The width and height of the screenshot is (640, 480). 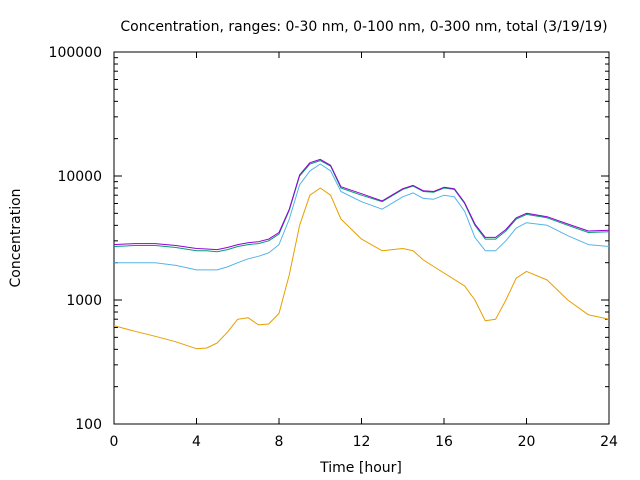 What do you see at coordinates (88, 425) in the screenshot?
I see `y-tick-label: 100` at bounding box center [88, 425].